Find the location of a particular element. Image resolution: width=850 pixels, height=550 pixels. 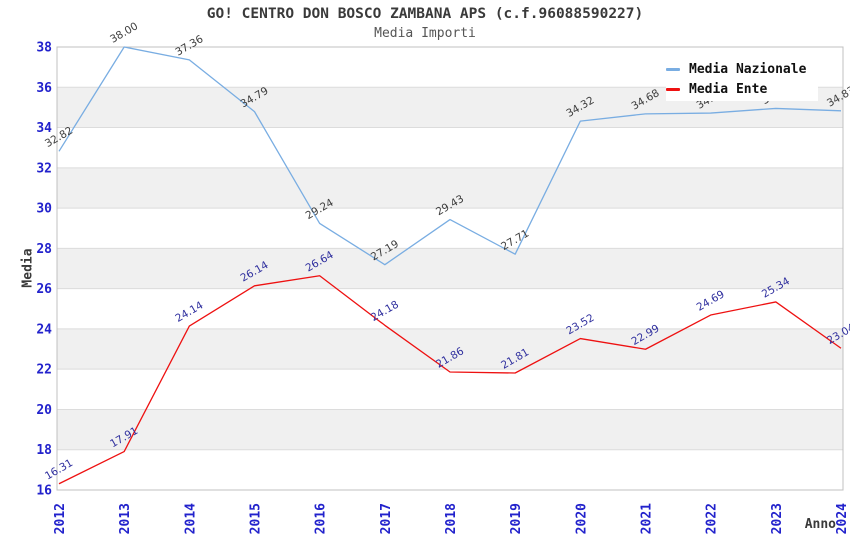

svg-text: 28 is located at coordinates (44, 249).